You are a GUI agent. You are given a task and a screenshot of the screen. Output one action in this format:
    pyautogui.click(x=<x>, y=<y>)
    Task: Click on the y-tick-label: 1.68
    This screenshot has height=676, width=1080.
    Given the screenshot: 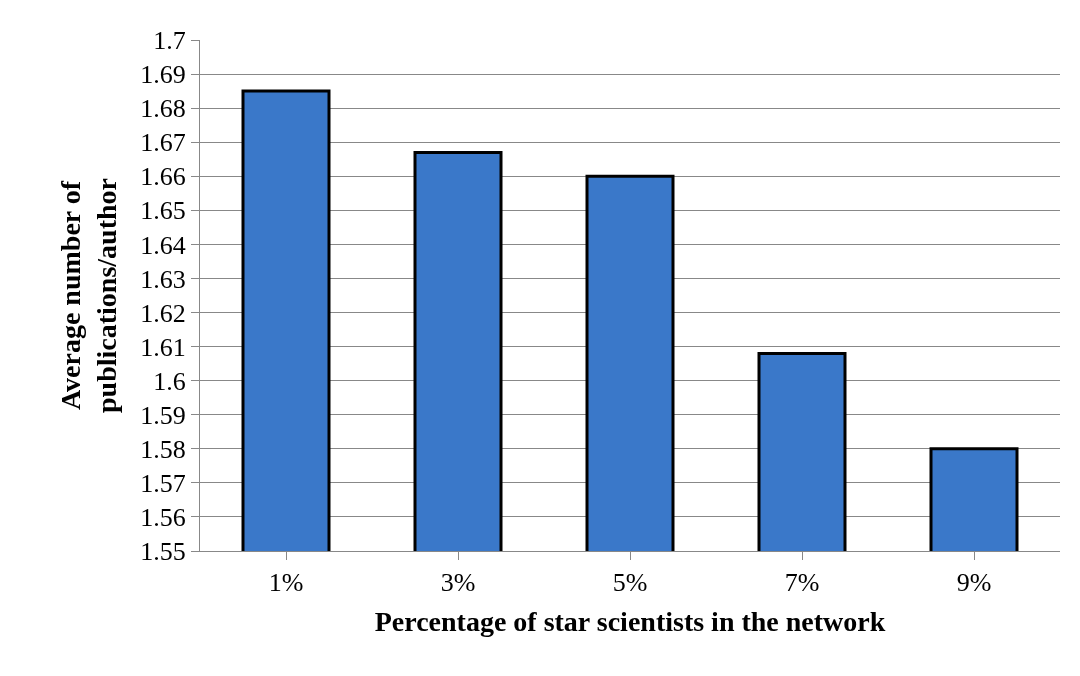 What is the action you would take?
    pyautogui.click(x=163, y=109)
    